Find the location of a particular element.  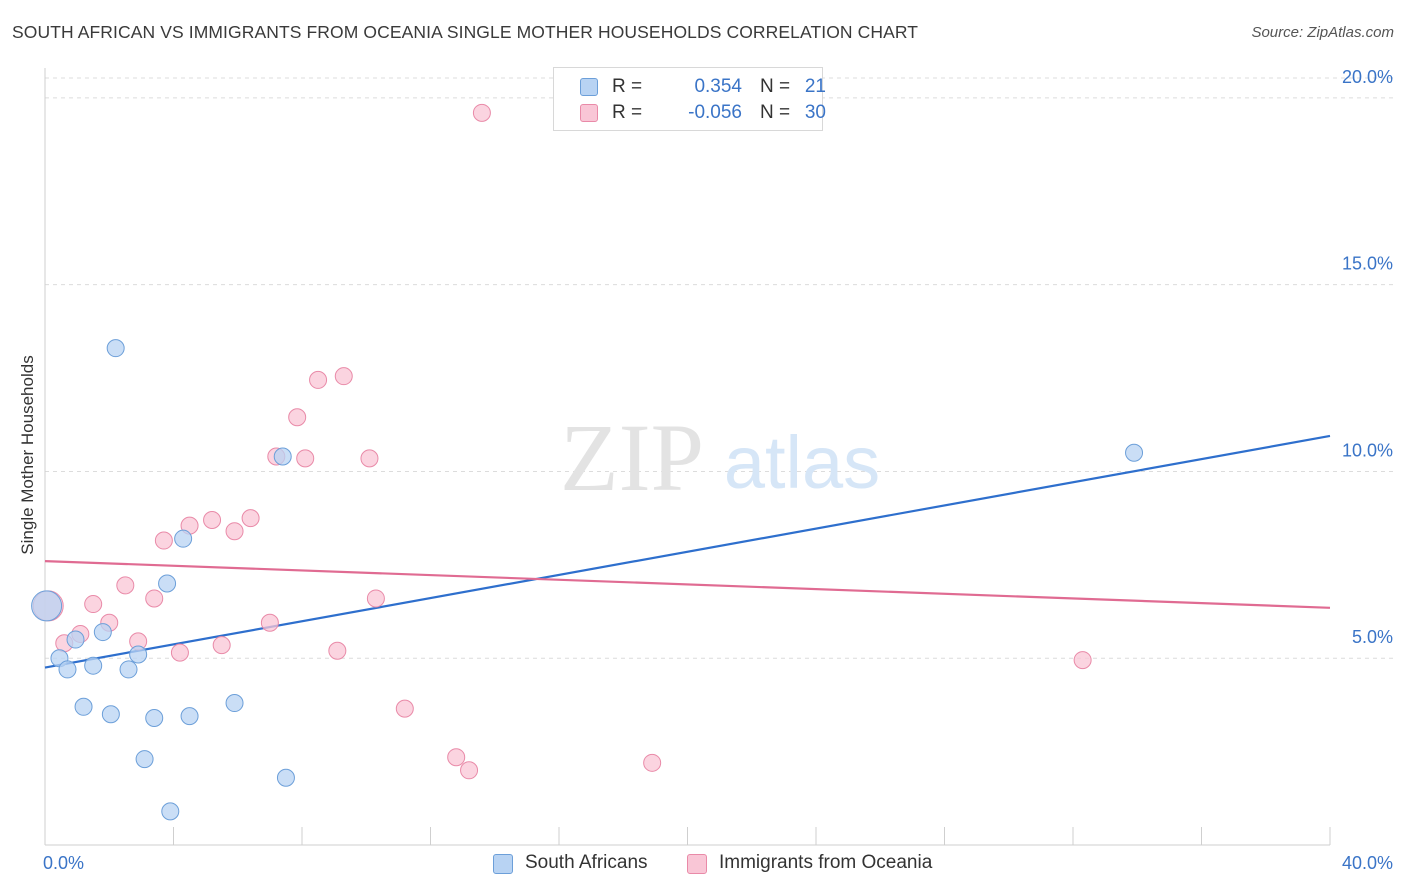

legend-swatch-blue is located at coordinates (589, 87).